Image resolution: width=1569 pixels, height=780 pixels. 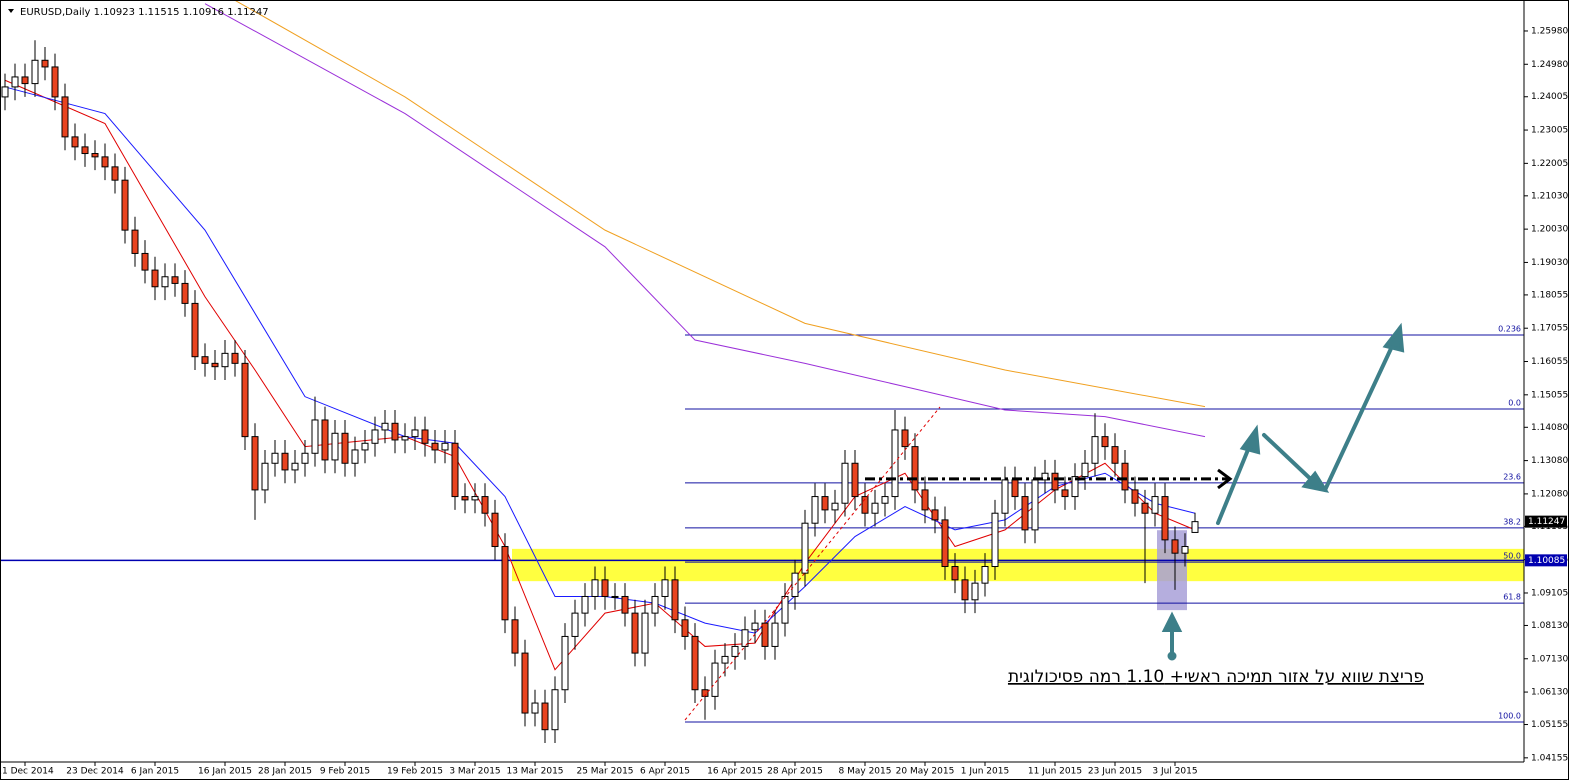 What do you see at coordinates (1514, 402) in the screenshot?
I see `fib-label: 0.0` at bounding box center [1514, 402].